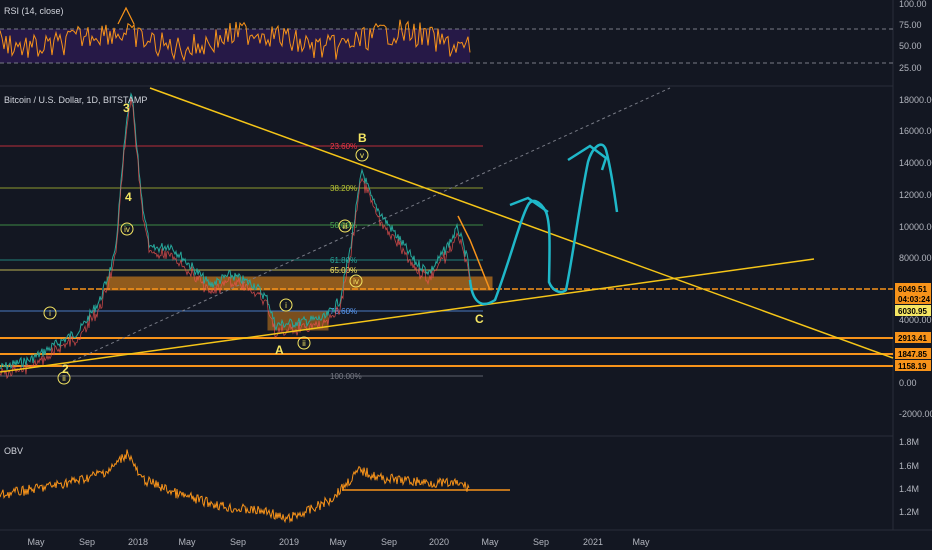 This screenshot has width=932, height=550. I want to click on rsi-axis-label: 75.00, so click(910, 25).